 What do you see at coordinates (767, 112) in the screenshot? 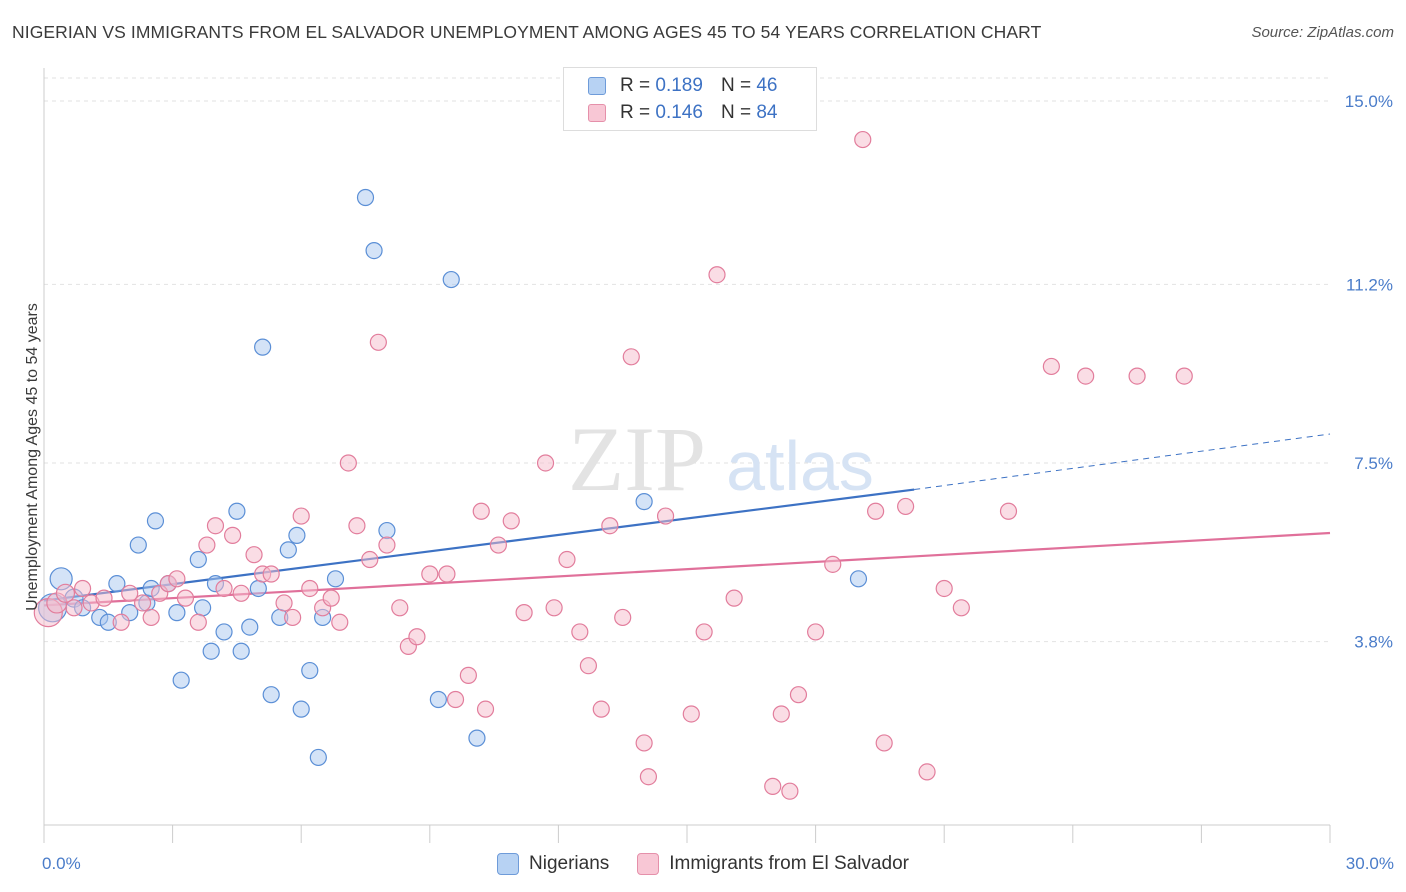
I see `legend-n-value: 84` at bounding box center [767, 112].